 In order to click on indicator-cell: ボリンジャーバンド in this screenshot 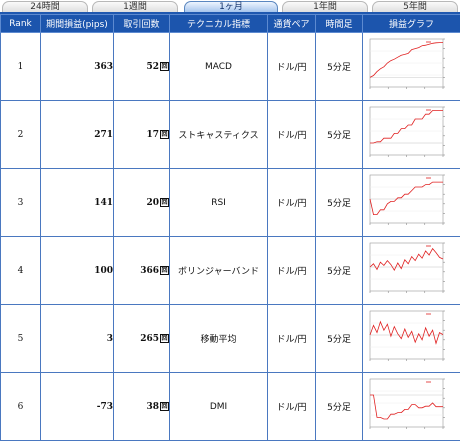, I will do `click(218, 270)`.